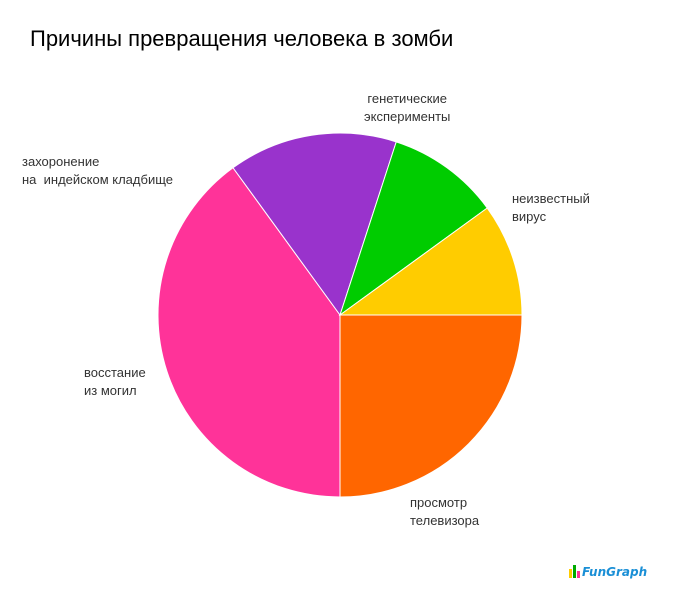 This screenshot has width=680, height=605. What do you see at coordinates (314, 224) in the screenshot?
I see `pie-slice-rising-from-graves` at bounding box center [314, 224].